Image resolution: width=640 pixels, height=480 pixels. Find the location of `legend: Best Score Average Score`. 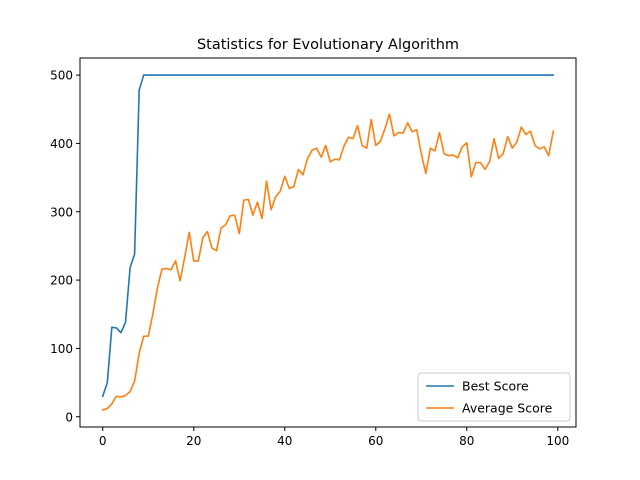

legend: Best Score Average Score is located at coordinates (494, 397).